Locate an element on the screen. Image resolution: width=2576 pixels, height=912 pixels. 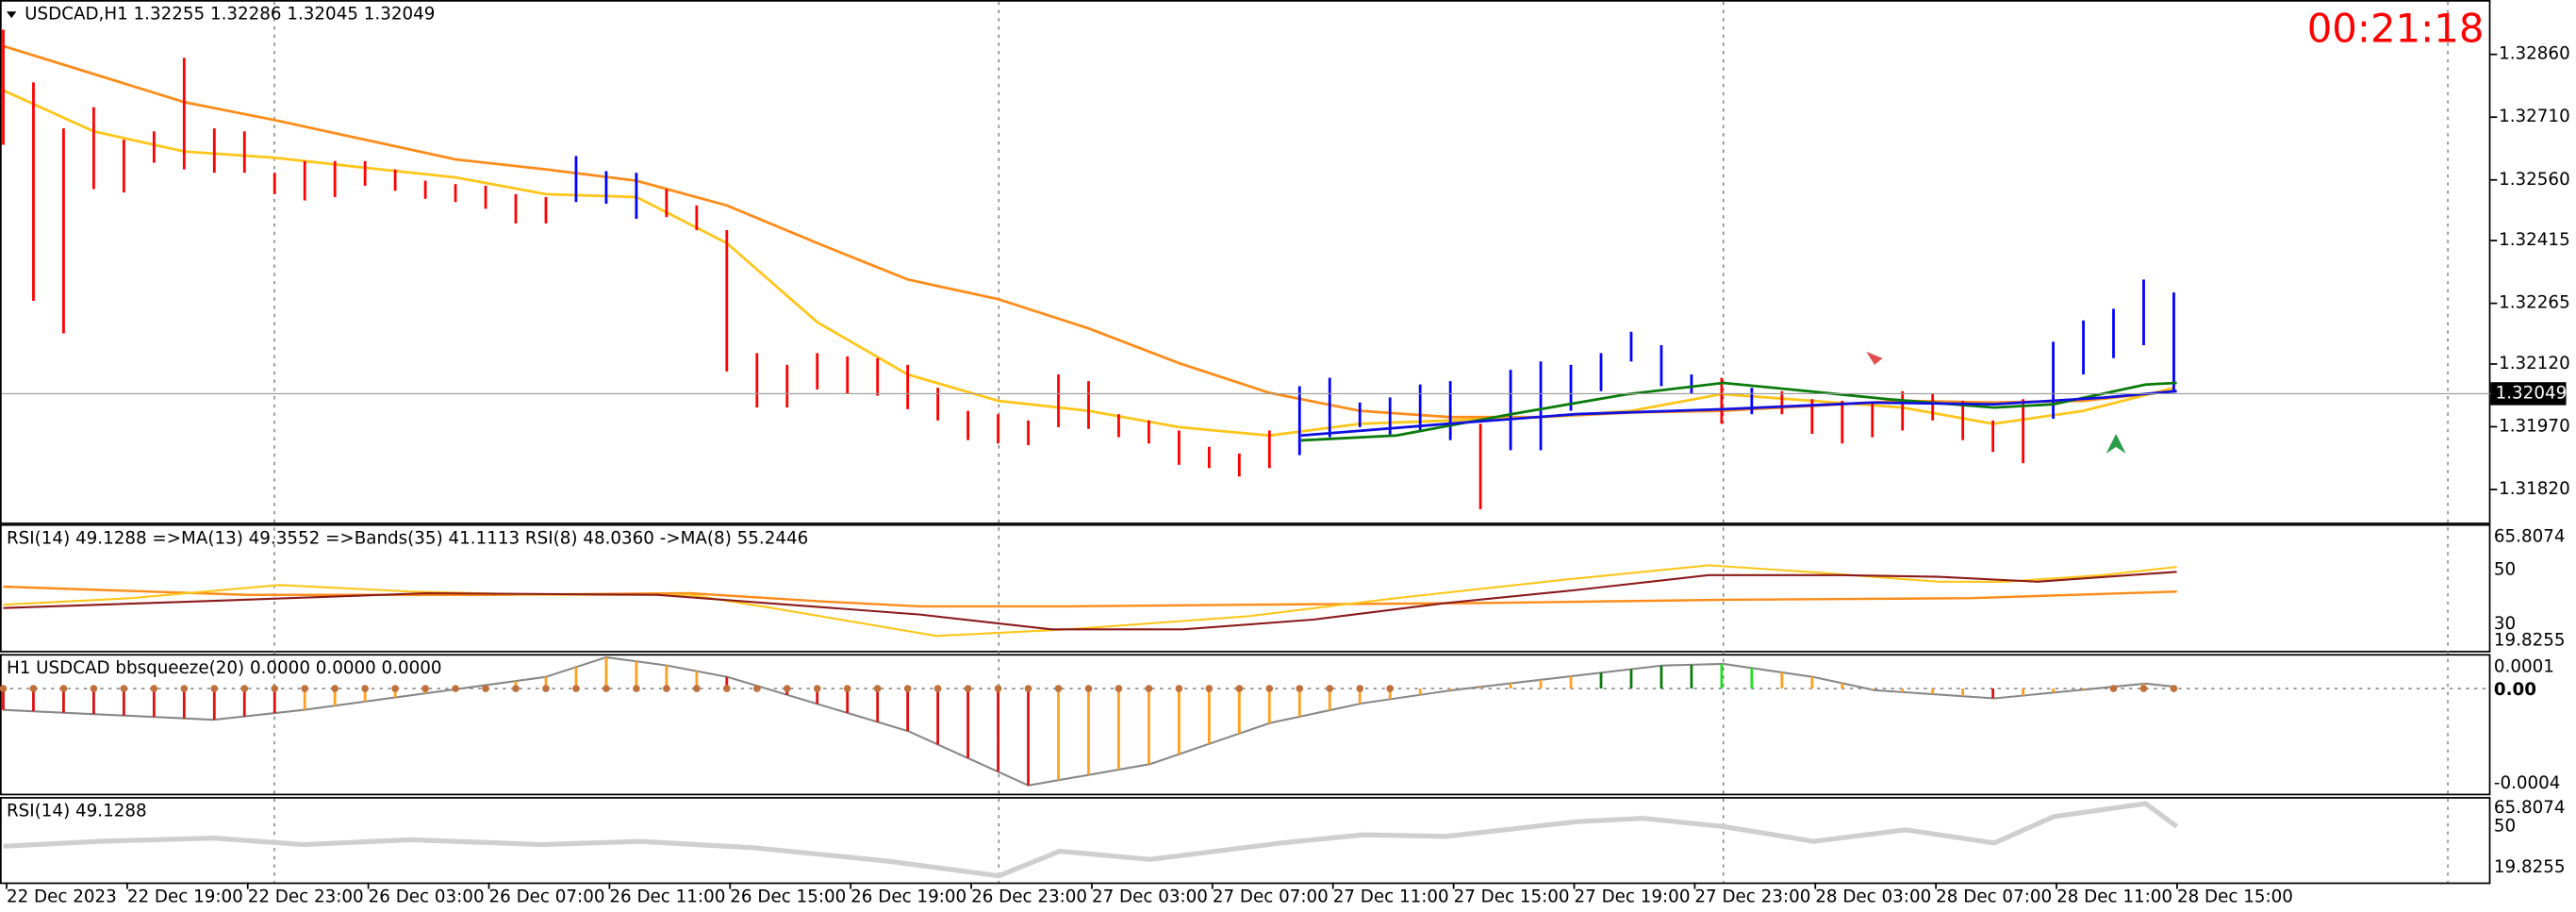
x-tick-label: 28 Dec 15:00 is located at coordinates (2235, 896).